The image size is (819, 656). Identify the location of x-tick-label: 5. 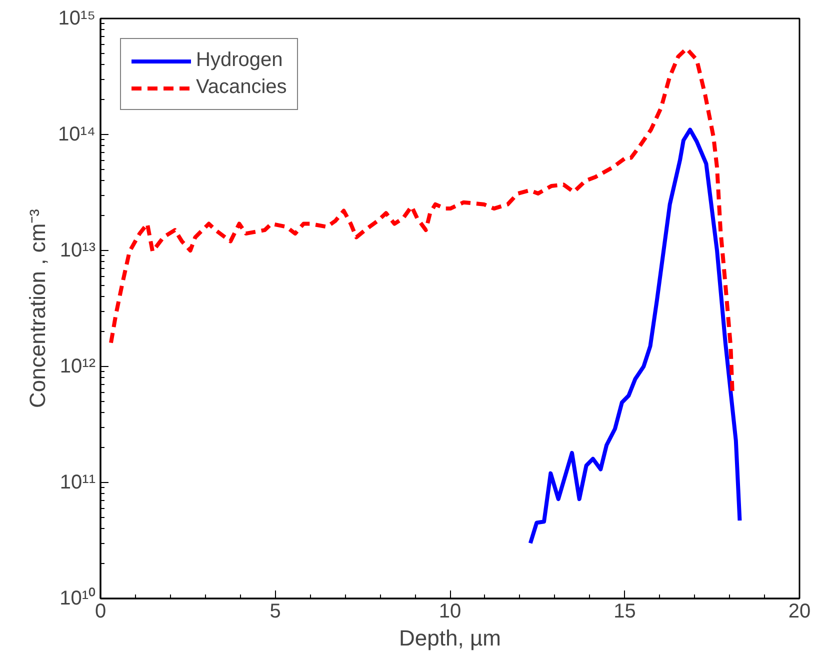
(275, 611).